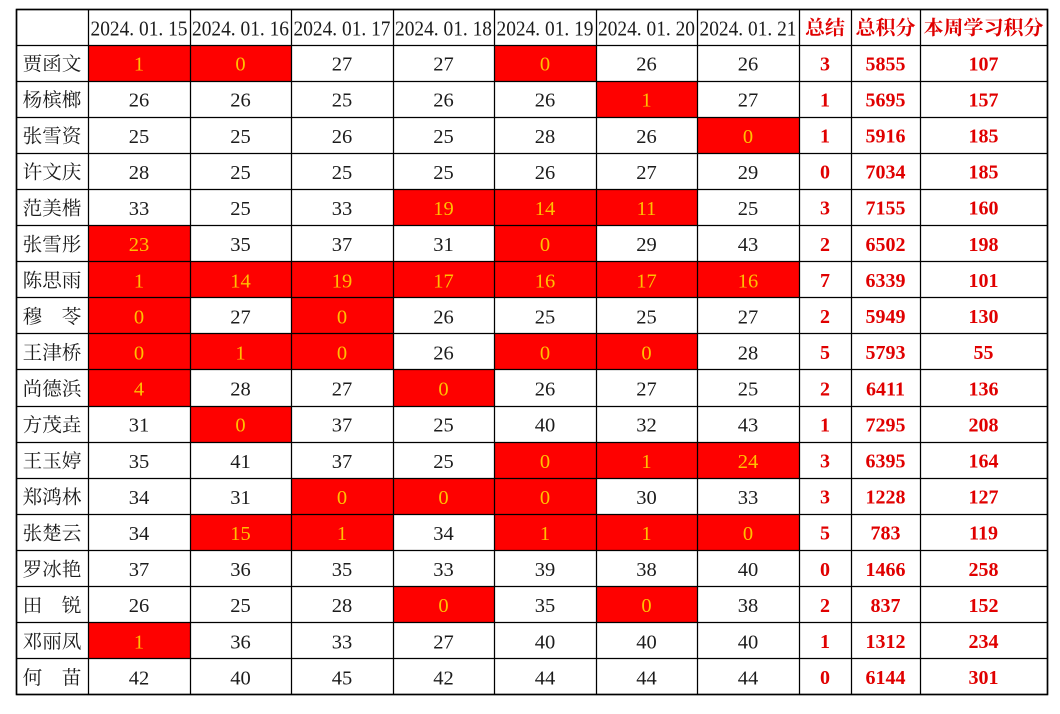 The width and height of the screenshot is (1060, 714). I want to click on svg-text: 1312, so click(886, 642).